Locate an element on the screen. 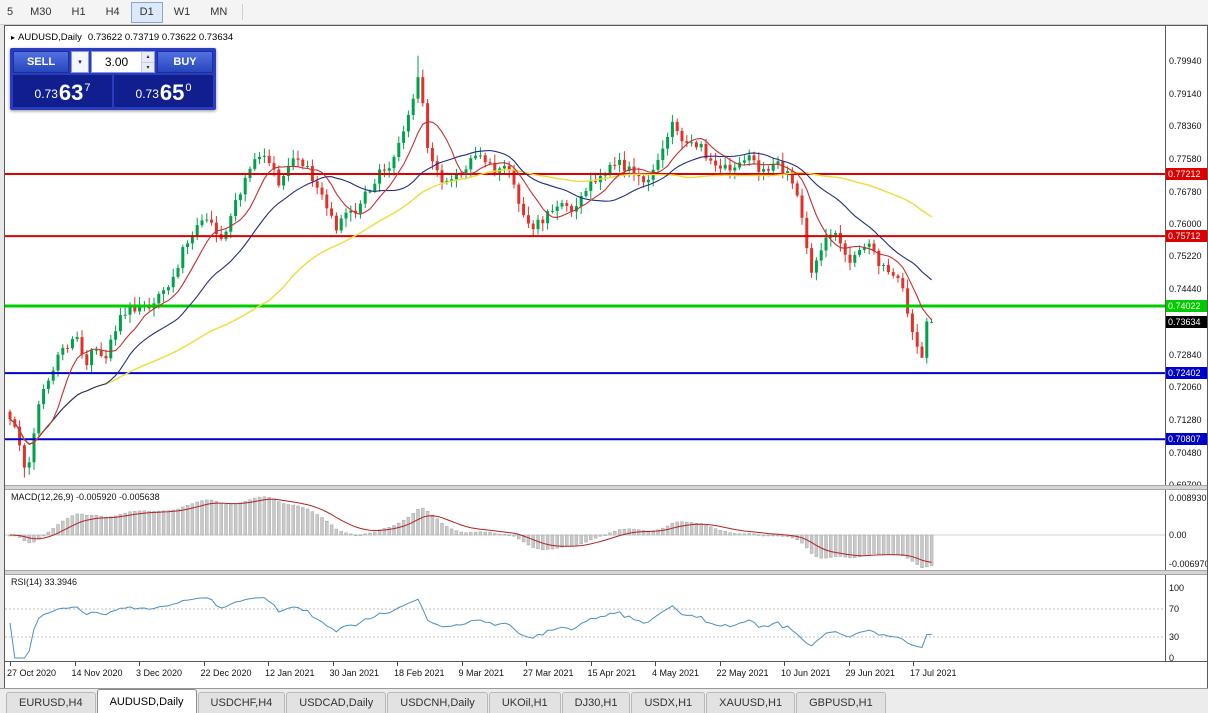  time-axis-label: 10 Jun 2021 is located at coordinates (806, 673).